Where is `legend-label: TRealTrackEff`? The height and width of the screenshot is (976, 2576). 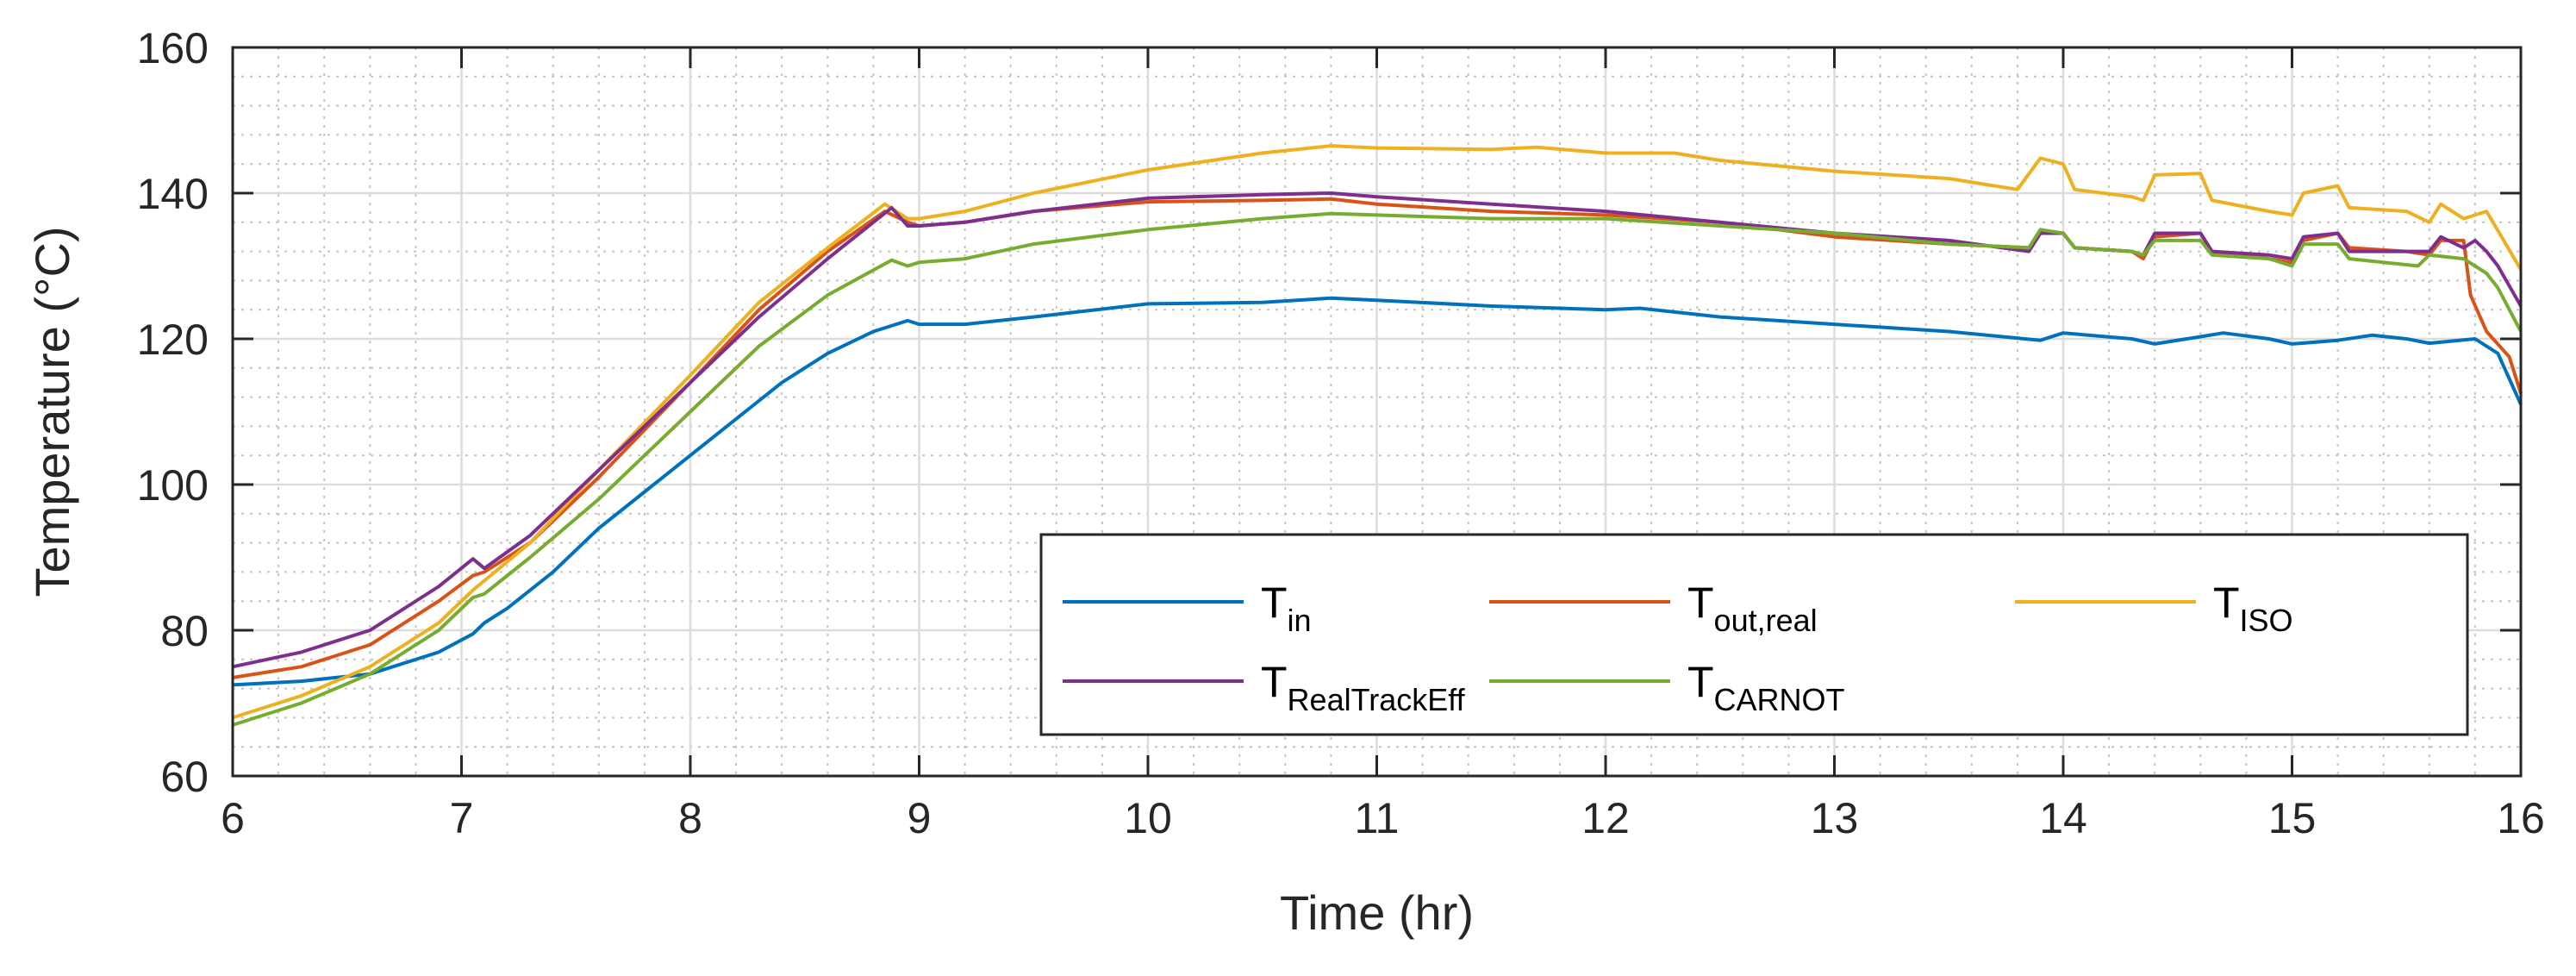 legend-label: TRealTrackEff is located at coordinates (1363, 687).